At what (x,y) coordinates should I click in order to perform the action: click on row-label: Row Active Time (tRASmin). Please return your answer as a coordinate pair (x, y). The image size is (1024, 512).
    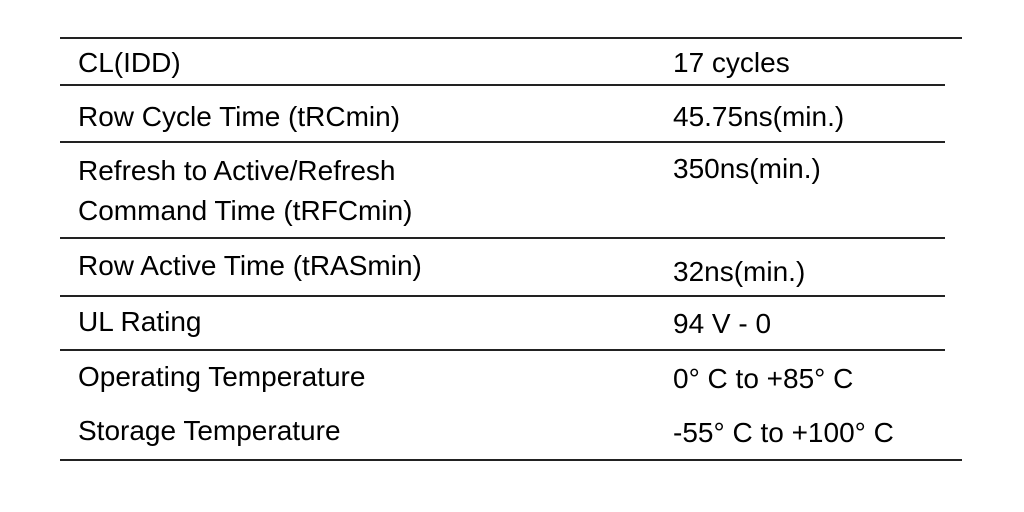
    Looking at the image, I should click on (250, 265).